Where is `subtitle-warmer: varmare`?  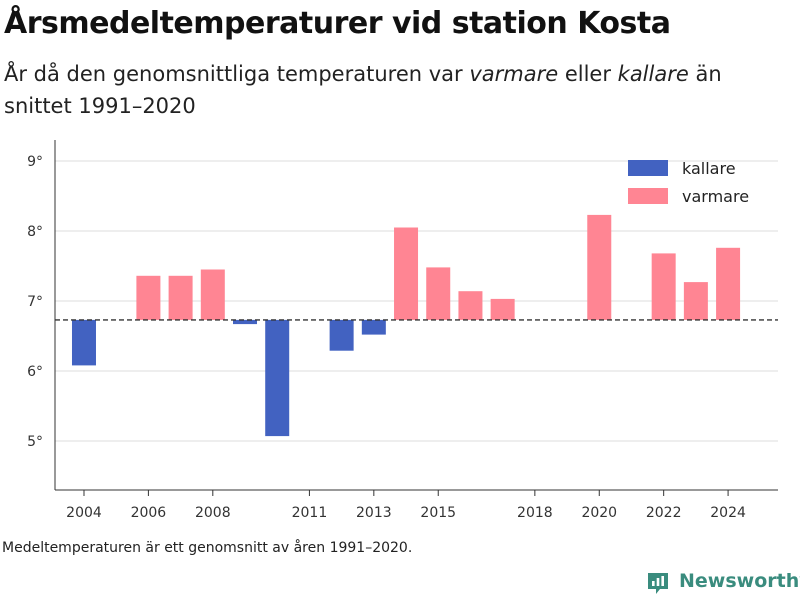 subtitle-warmer: varmare is located at coordinates (514, 74).